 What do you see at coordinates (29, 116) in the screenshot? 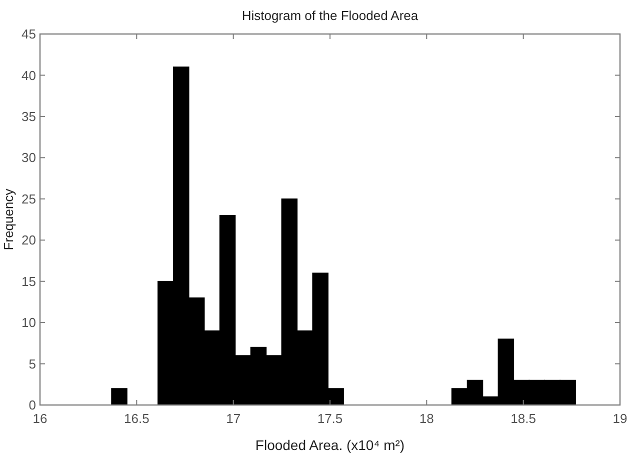
I see `y-tick-label: 35` at bounding box center [29, 116].